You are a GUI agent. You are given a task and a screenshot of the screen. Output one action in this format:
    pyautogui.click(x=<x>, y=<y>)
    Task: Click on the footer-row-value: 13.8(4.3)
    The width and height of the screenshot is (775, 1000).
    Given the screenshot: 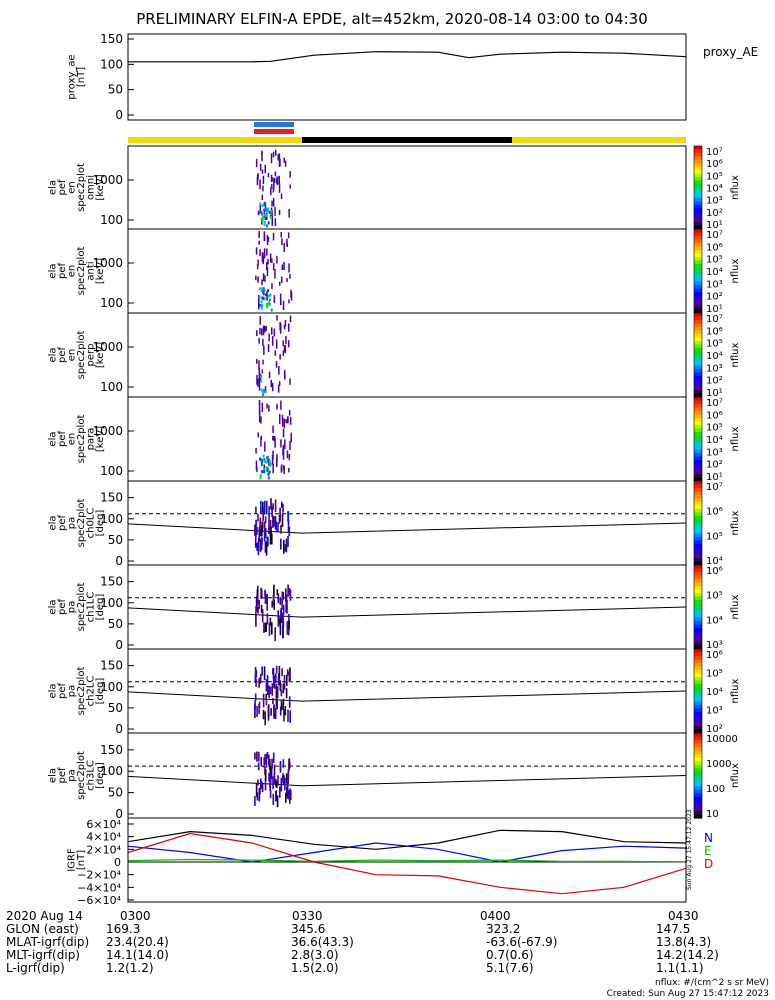 What is the action you would take?
    pyautogui.click(x=684, y=942)
    